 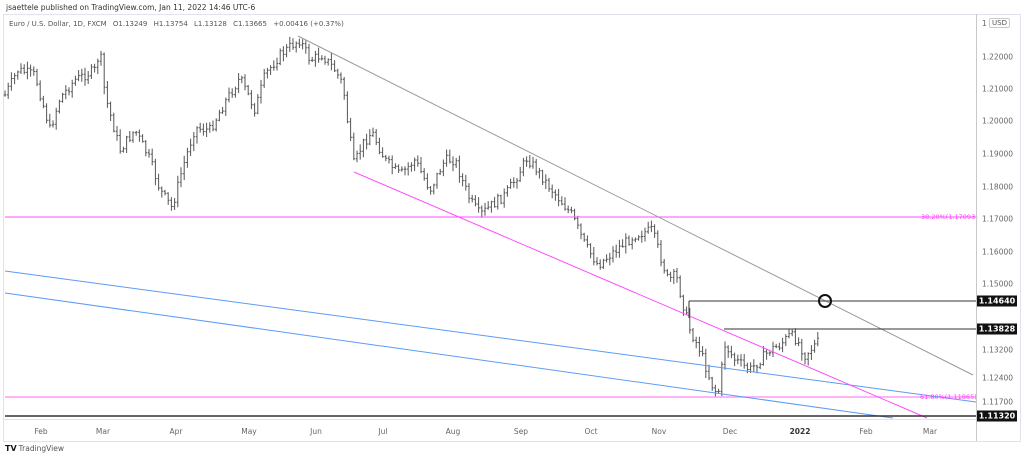 What do you see at coordinates (997, 329) in the screenshot?
I see `price-tag-113828: 1.13828` at bounding box center [997, 329].